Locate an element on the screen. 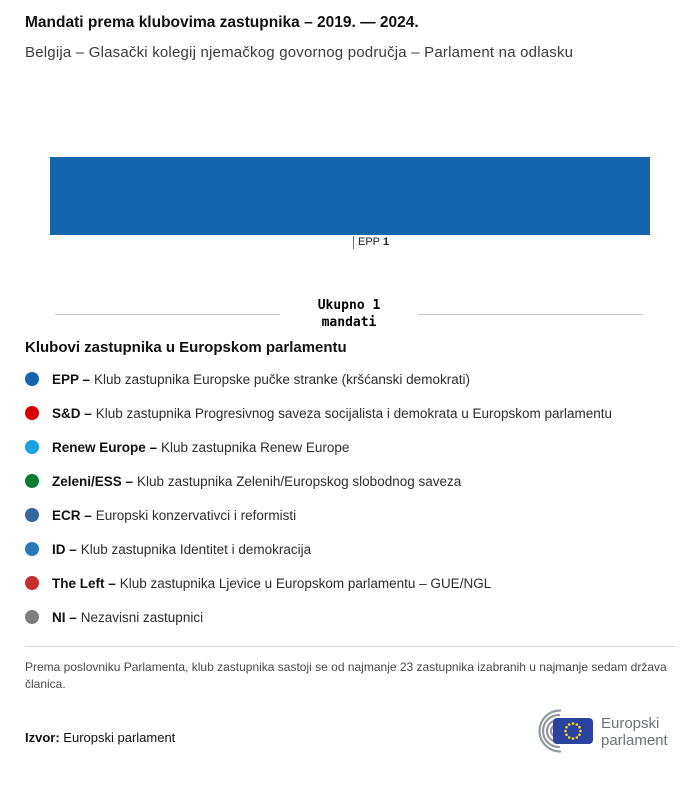  legend-abbr: NI – is located at coordinates (64, 617).